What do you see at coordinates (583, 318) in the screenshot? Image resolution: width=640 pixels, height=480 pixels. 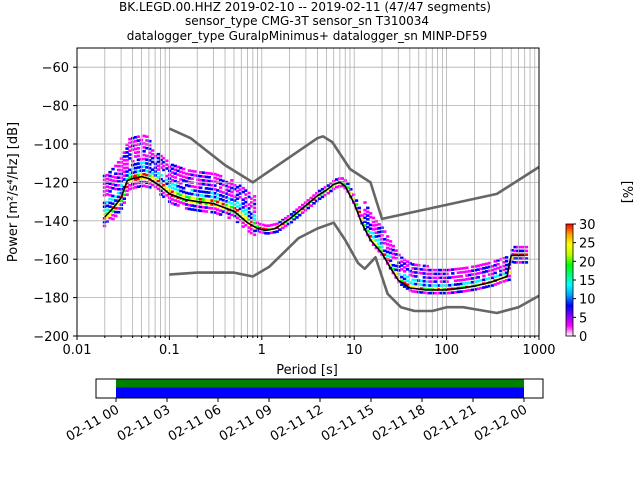 I see `colorbar-tick-label: 5` at bounding box center [583, 318].